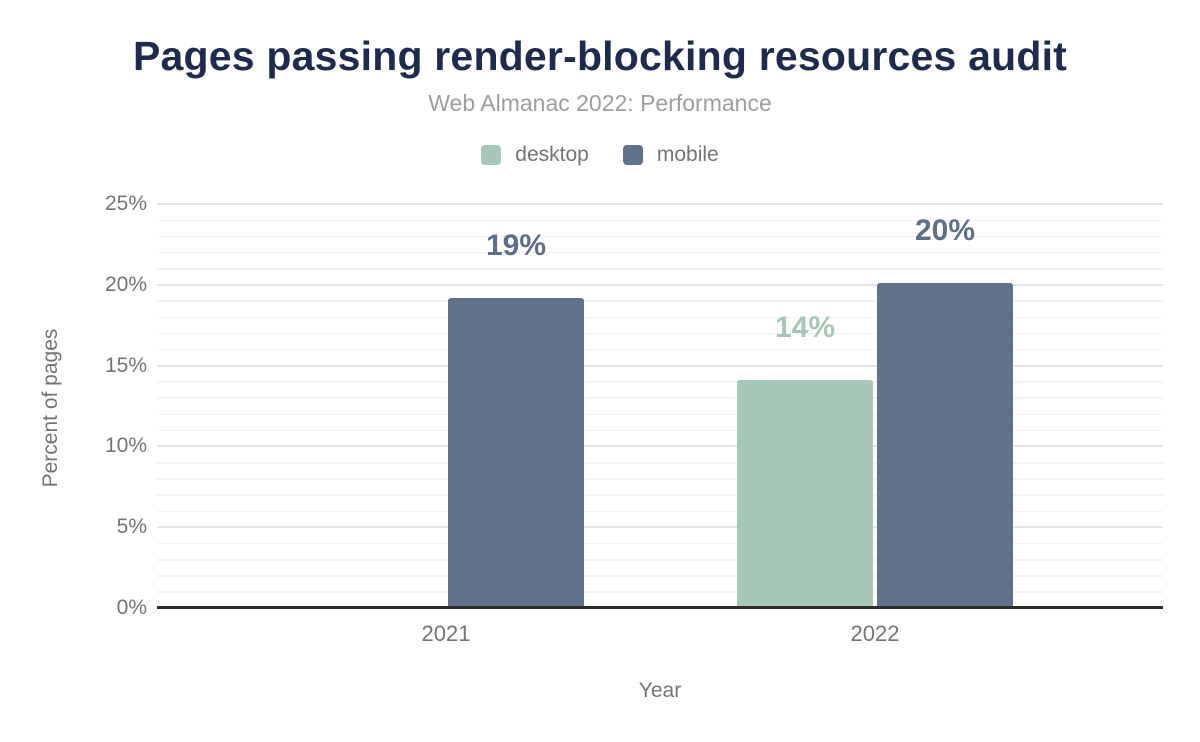  I want to click on chart-subtitle: Web Almanac 2022: Performance, so click(600, 103).